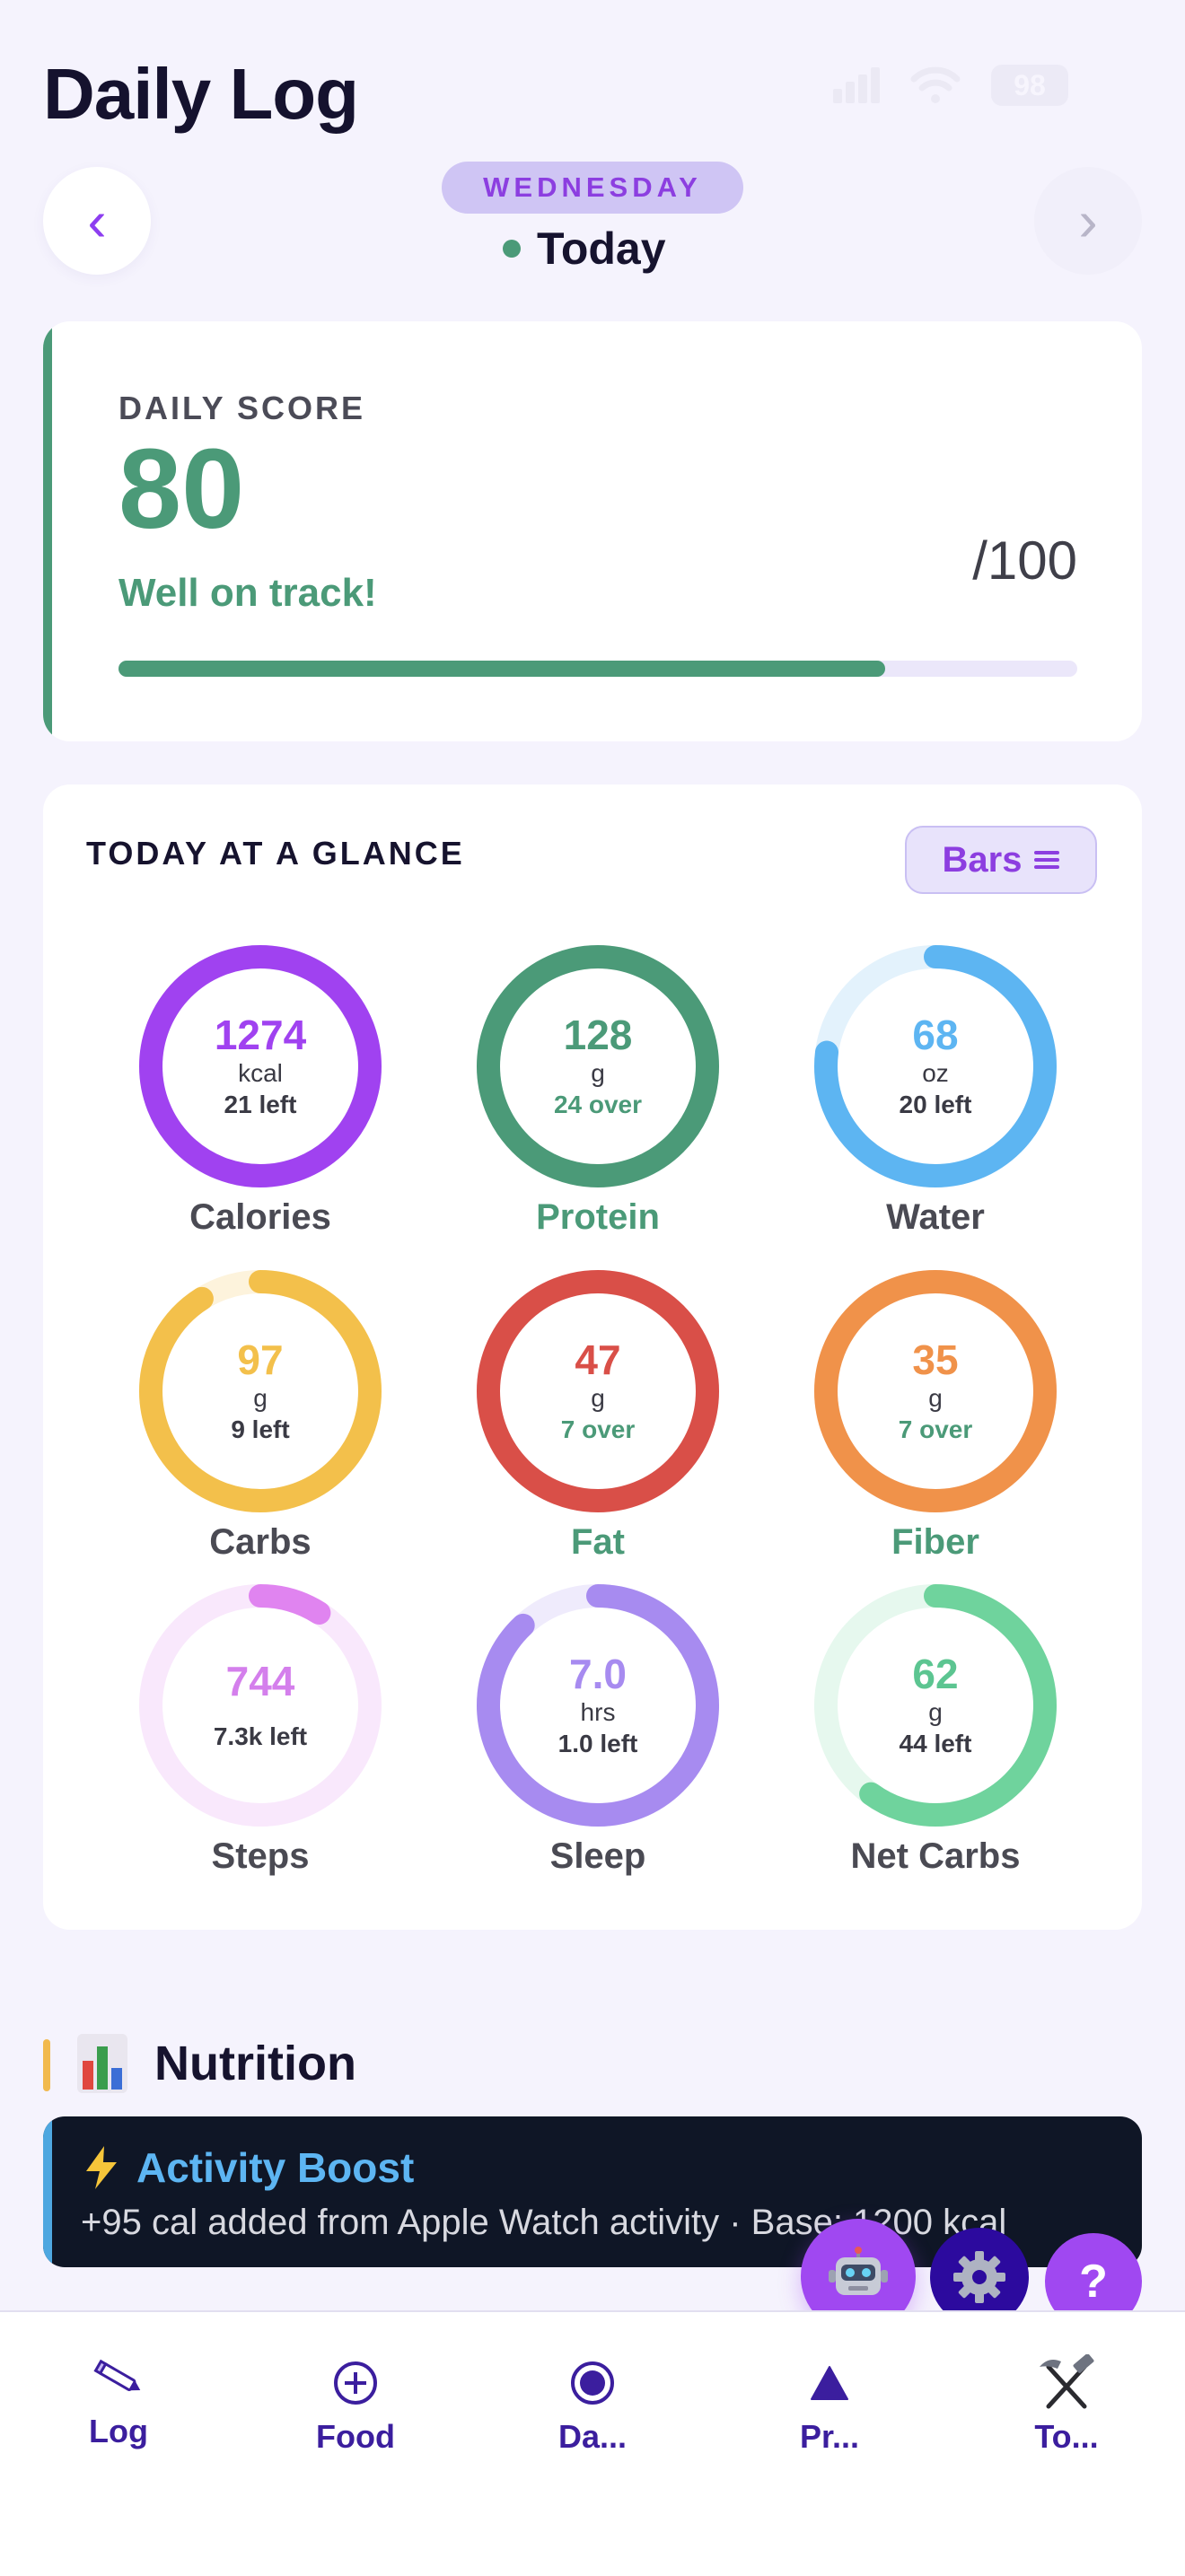 This screenshot has height=2576, width=1185. I want to click on hammer-pick-icon, so click(1067, 2381).